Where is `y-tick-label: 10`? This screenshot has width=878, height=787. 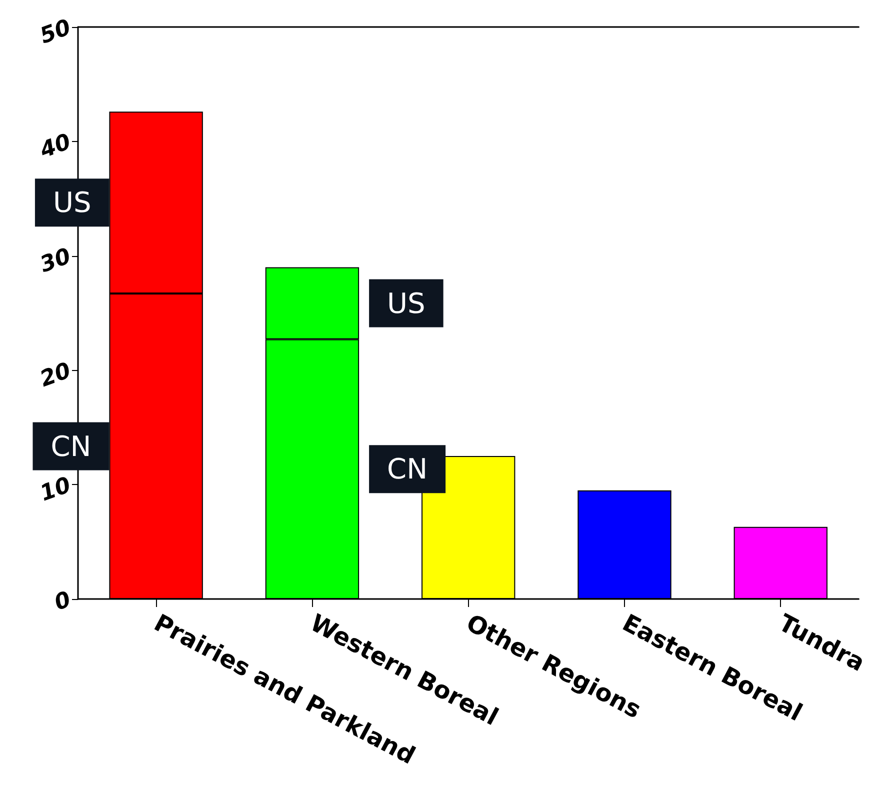
y-tick-label: 10 is located at coordinates (55, 489).